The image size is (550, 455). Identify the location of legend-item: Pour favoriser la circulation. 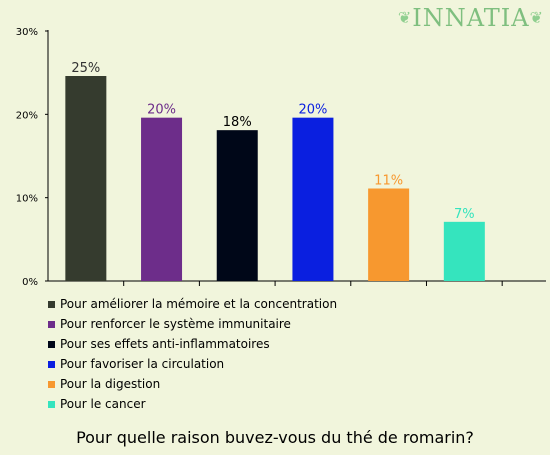
(192, 364).